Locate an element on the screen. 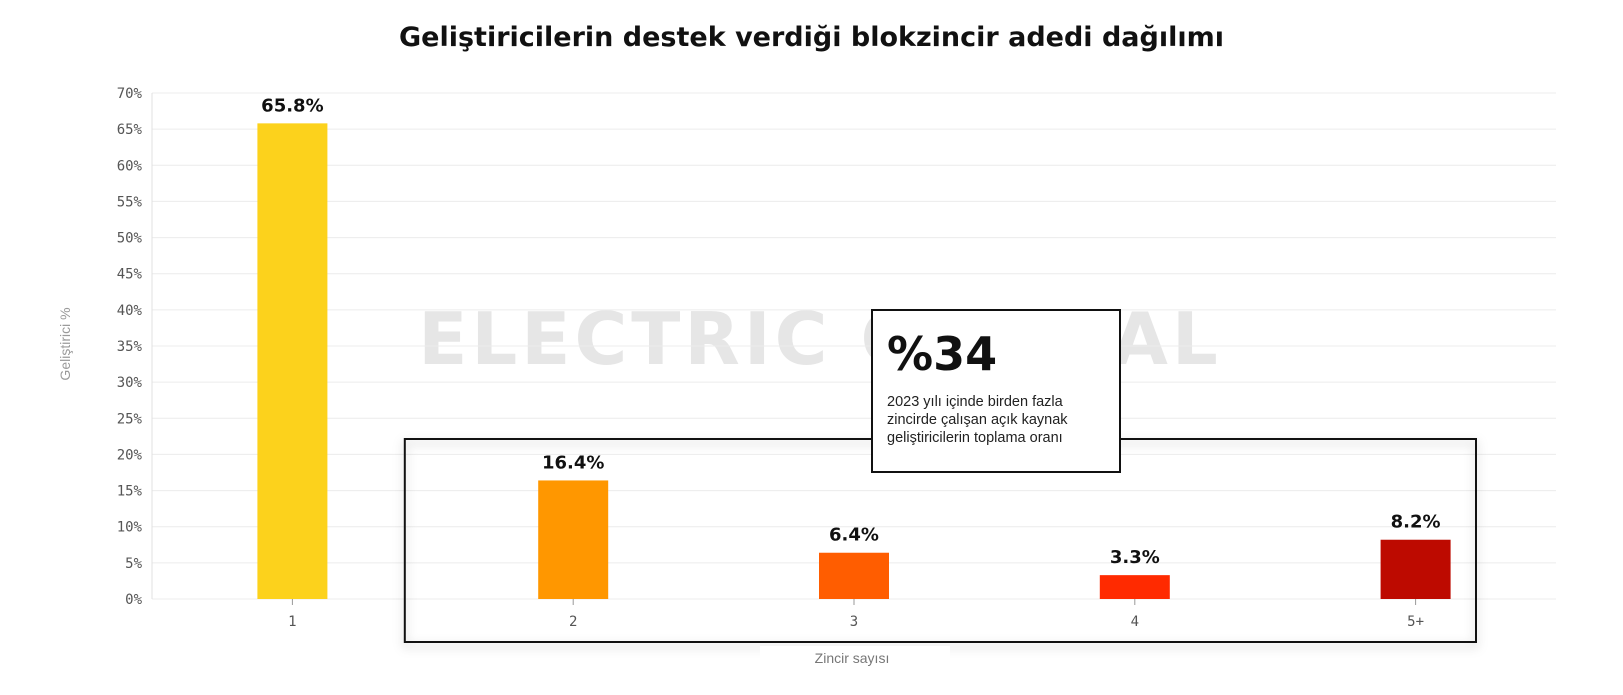 The width and height of the screenshot is (1623, 695). bar-5+ is located at coordinates (1415, 569).